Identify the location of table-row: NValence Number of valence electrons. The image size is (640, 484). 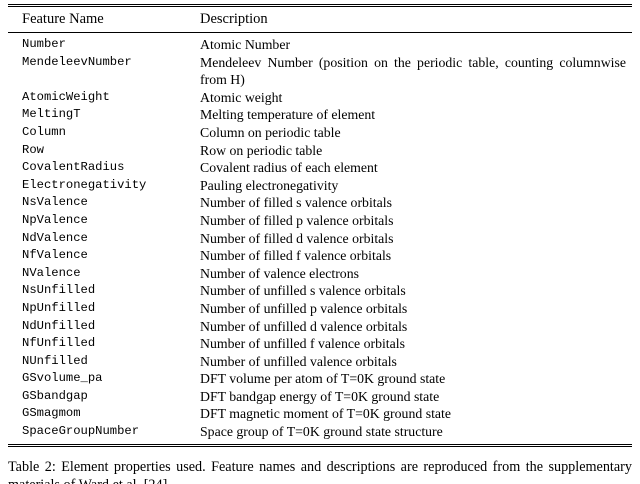
(320, 274).